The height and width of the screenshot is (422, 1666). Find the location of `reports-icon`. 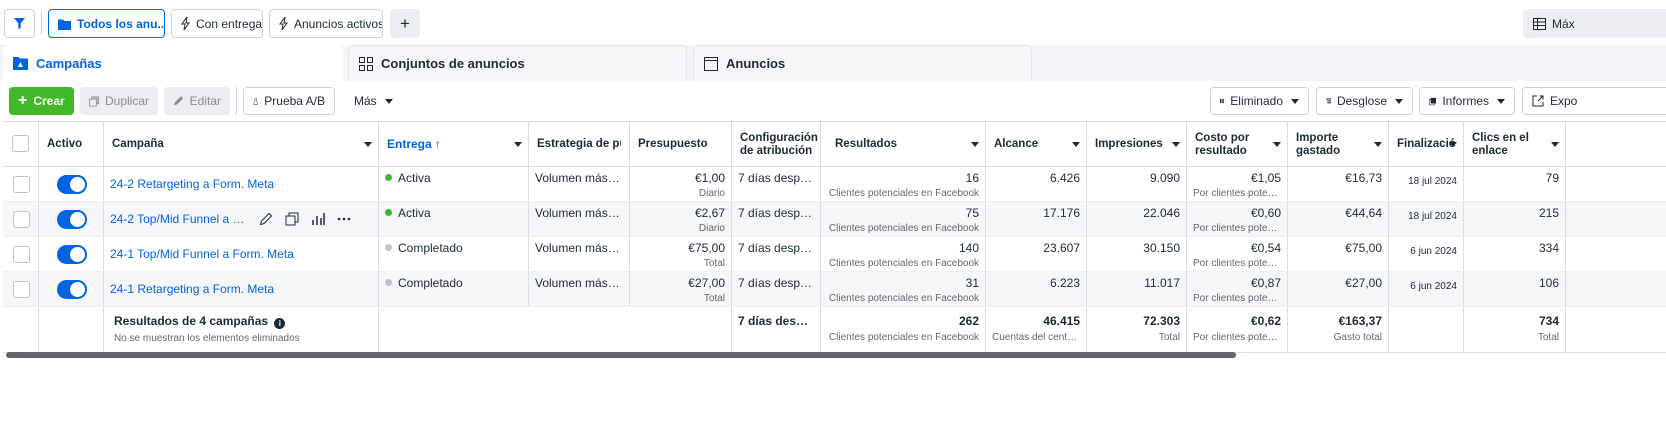

reports-icon is located at coordinates (1433, 101).